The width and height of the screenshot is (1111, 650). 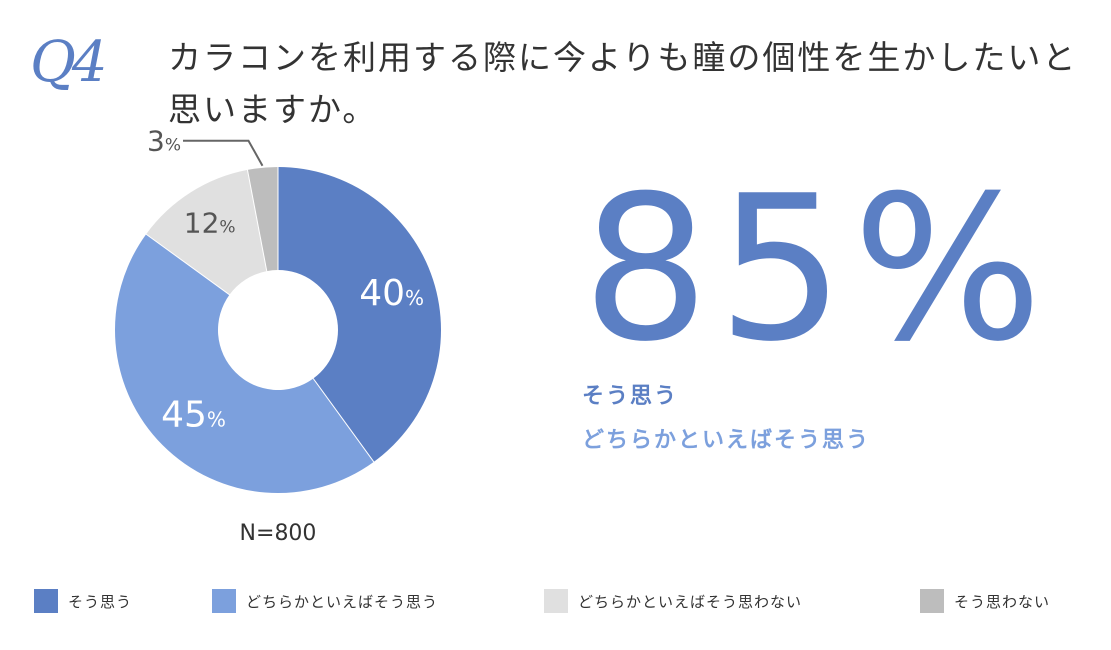 What do you see at coordinates (391, 293) in the screenshot?
I see `label-yes: 40%` at bounding box center [391, 293].